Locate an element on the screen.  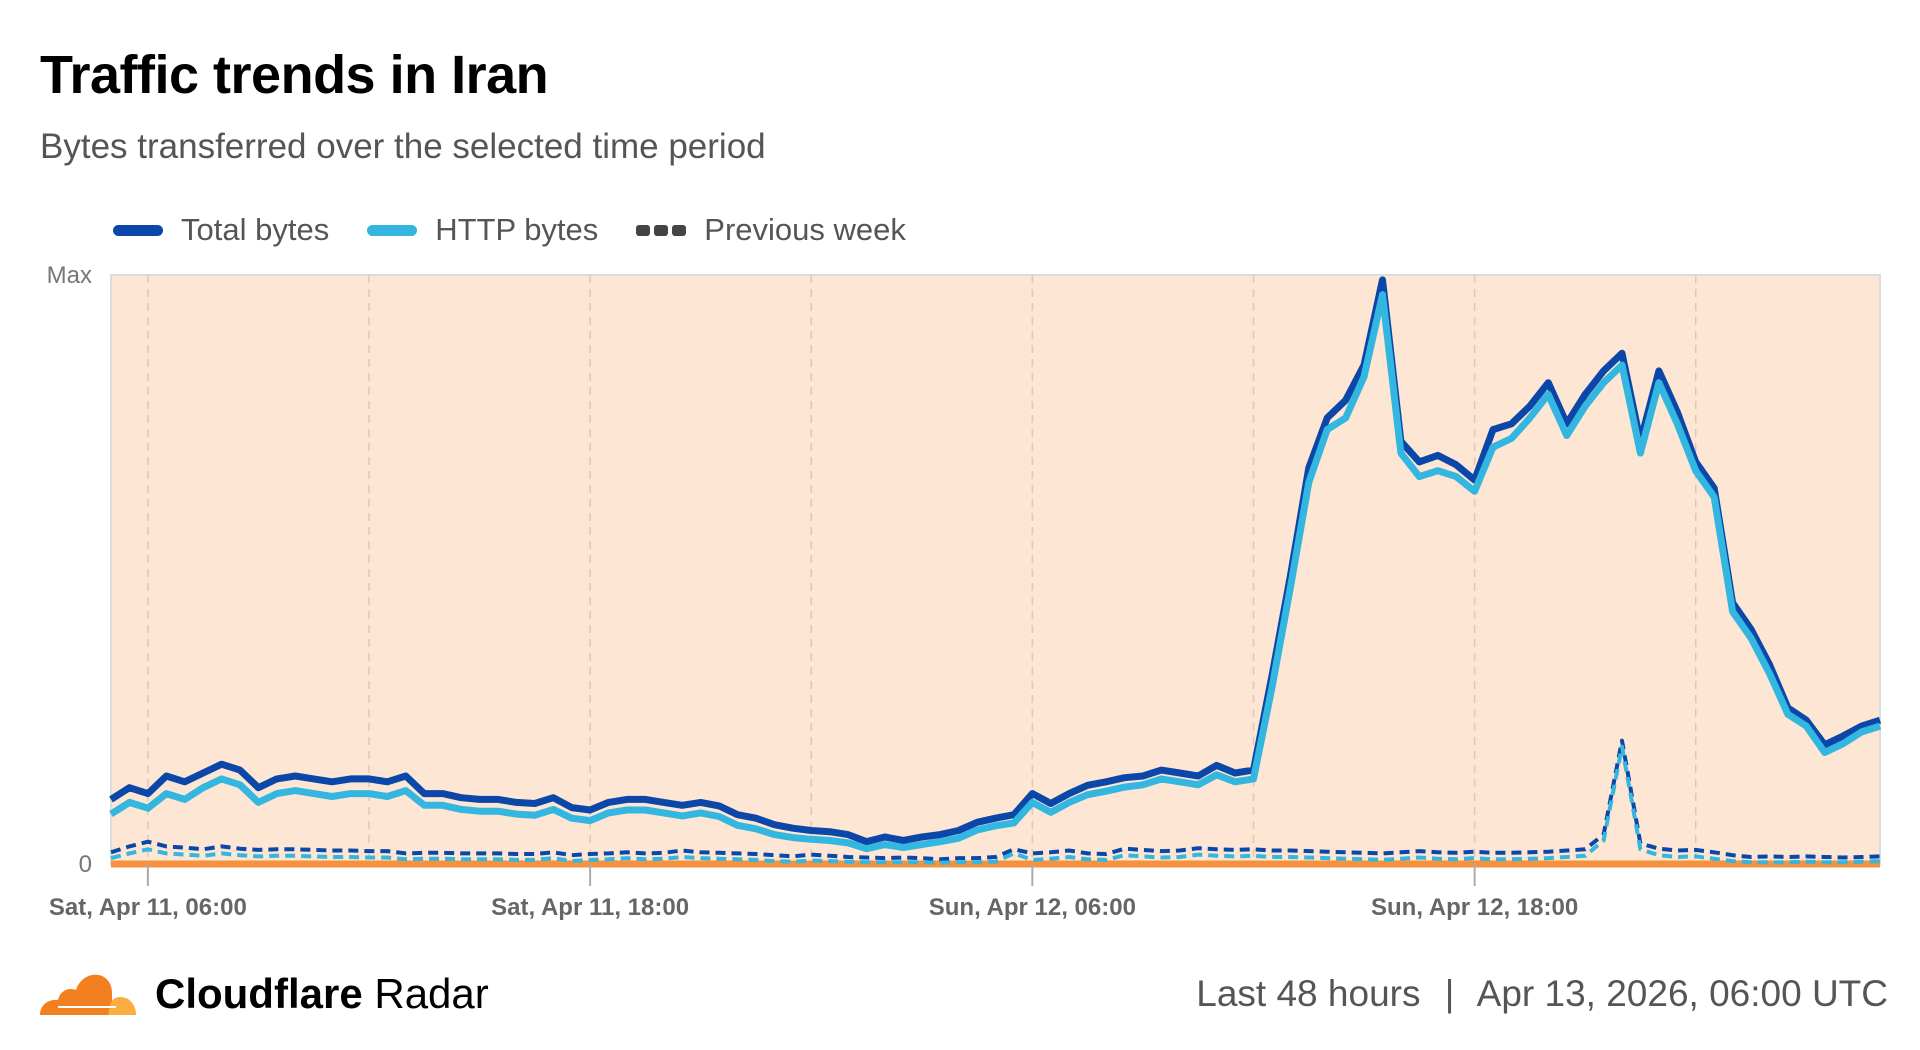
x-tick-label: Sat, Apr 11, 06:00 is located at coordinates (148, 907).